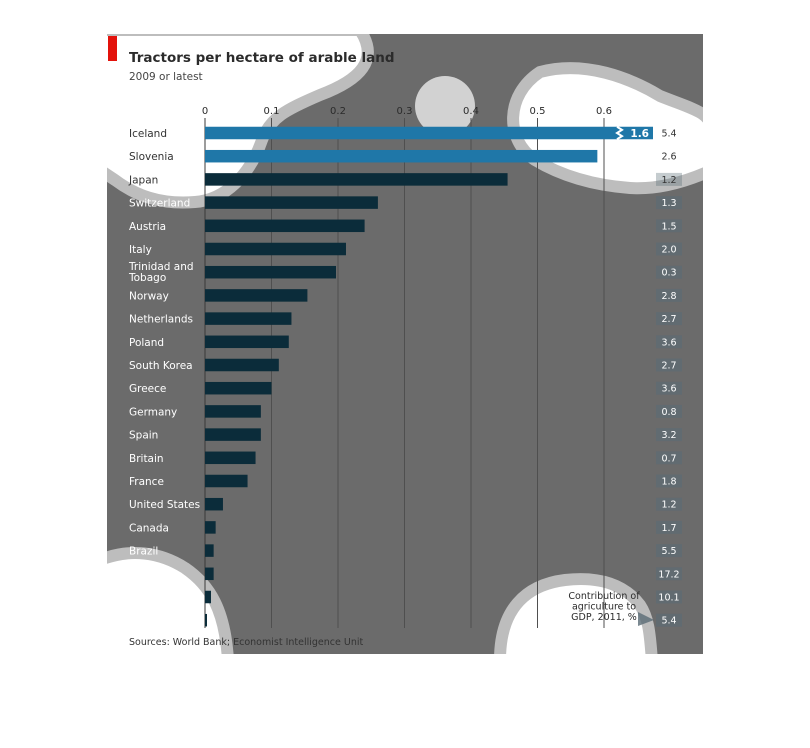  I want to click on gdp-share-value: 0.8, so click(668, 412).